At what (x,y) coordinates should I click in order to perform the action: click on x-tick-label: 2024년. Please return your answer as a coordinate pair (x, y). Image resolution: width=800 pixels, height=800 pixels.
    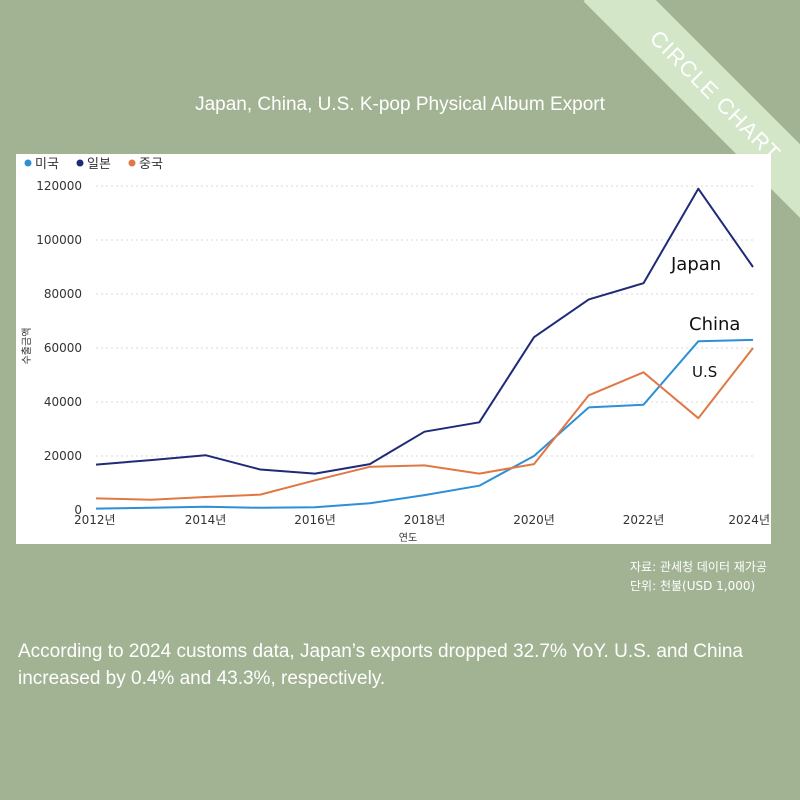
    Looking at the image, I should click on (749, 520).